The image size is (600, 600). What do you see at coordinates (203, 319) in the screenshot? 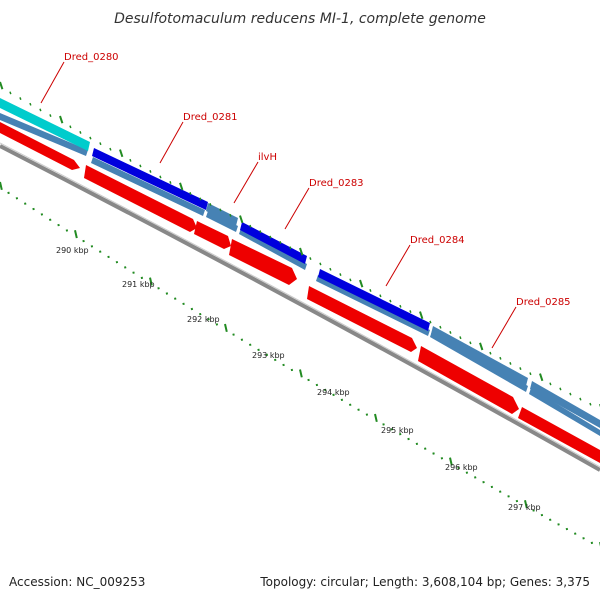
I see `kbp-label: 292 kbp` at bounding box center [203, 319].